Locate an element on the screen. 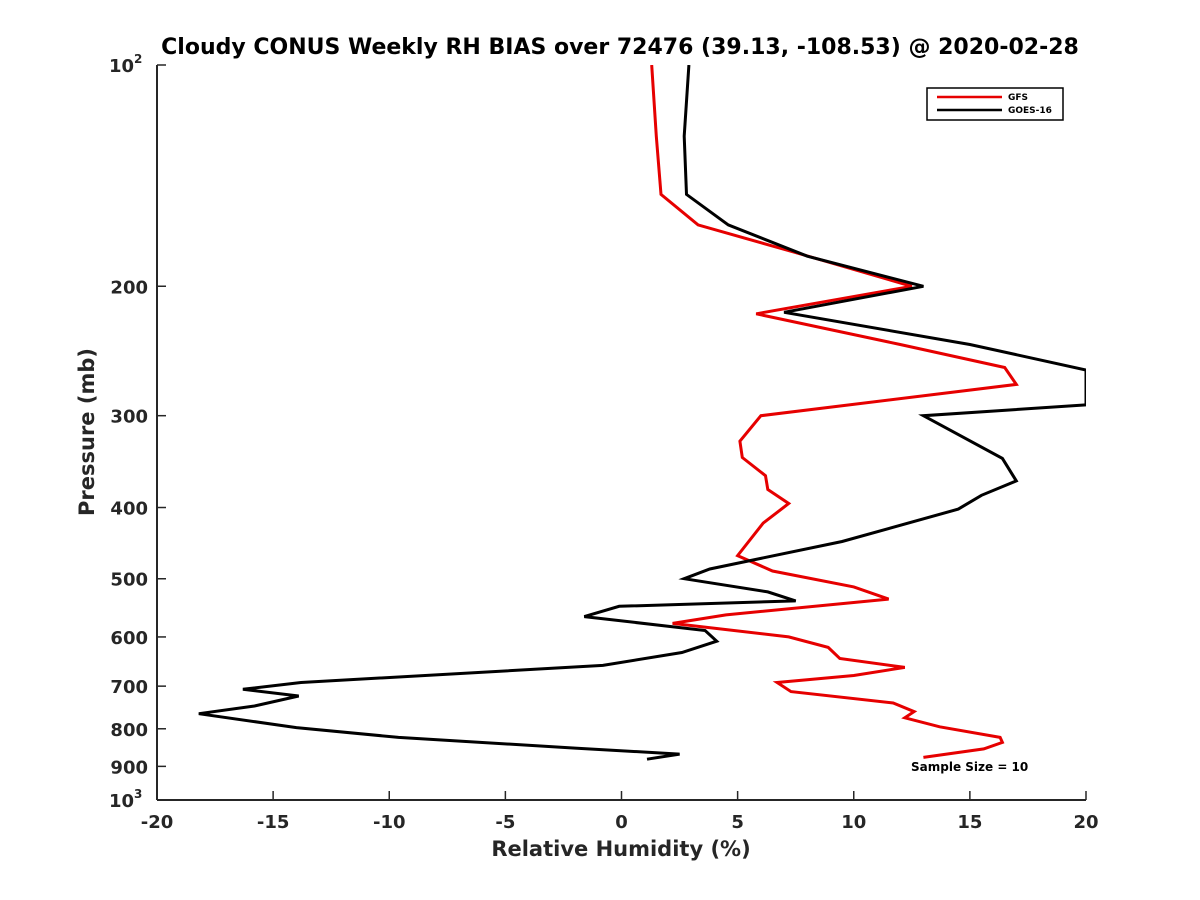  x-tick-label: 15 is located at coordinates (969, 822).